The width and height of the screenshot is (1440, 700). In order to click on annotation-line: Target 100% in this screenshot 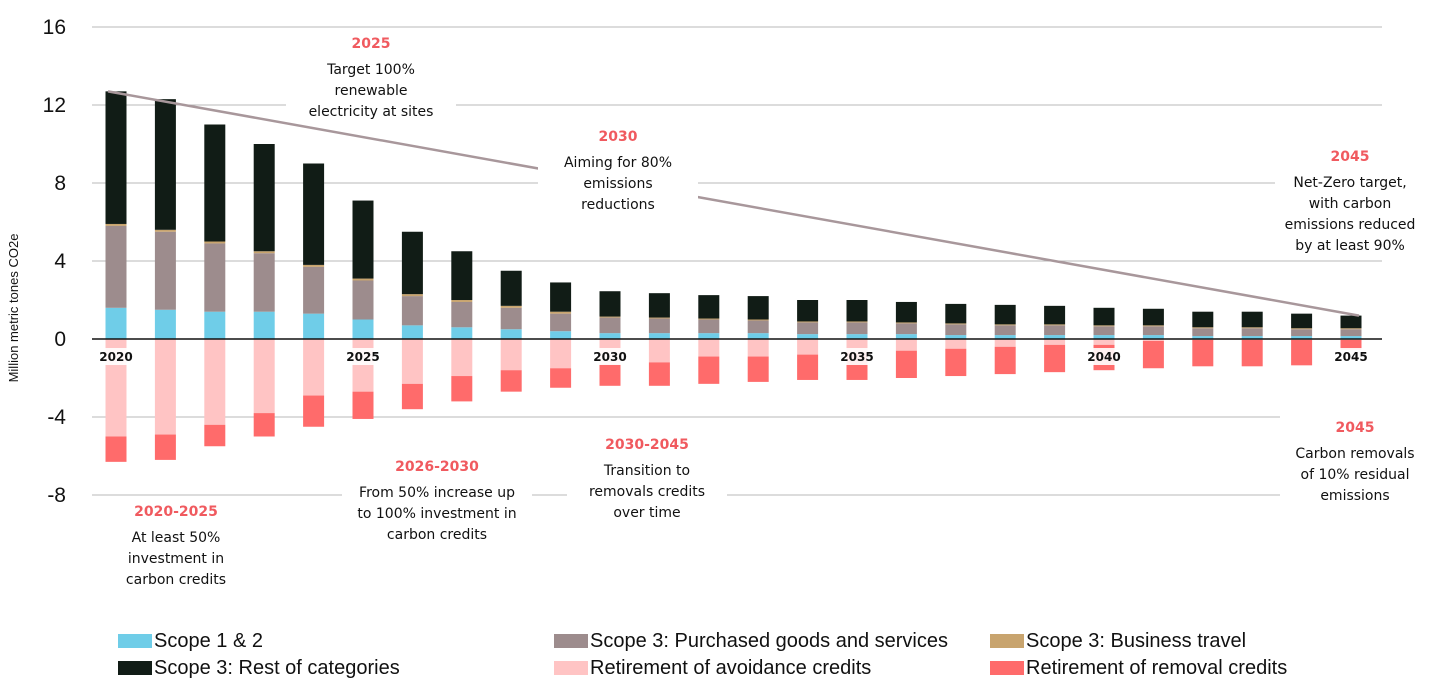, I will do `click(370, 70)`.